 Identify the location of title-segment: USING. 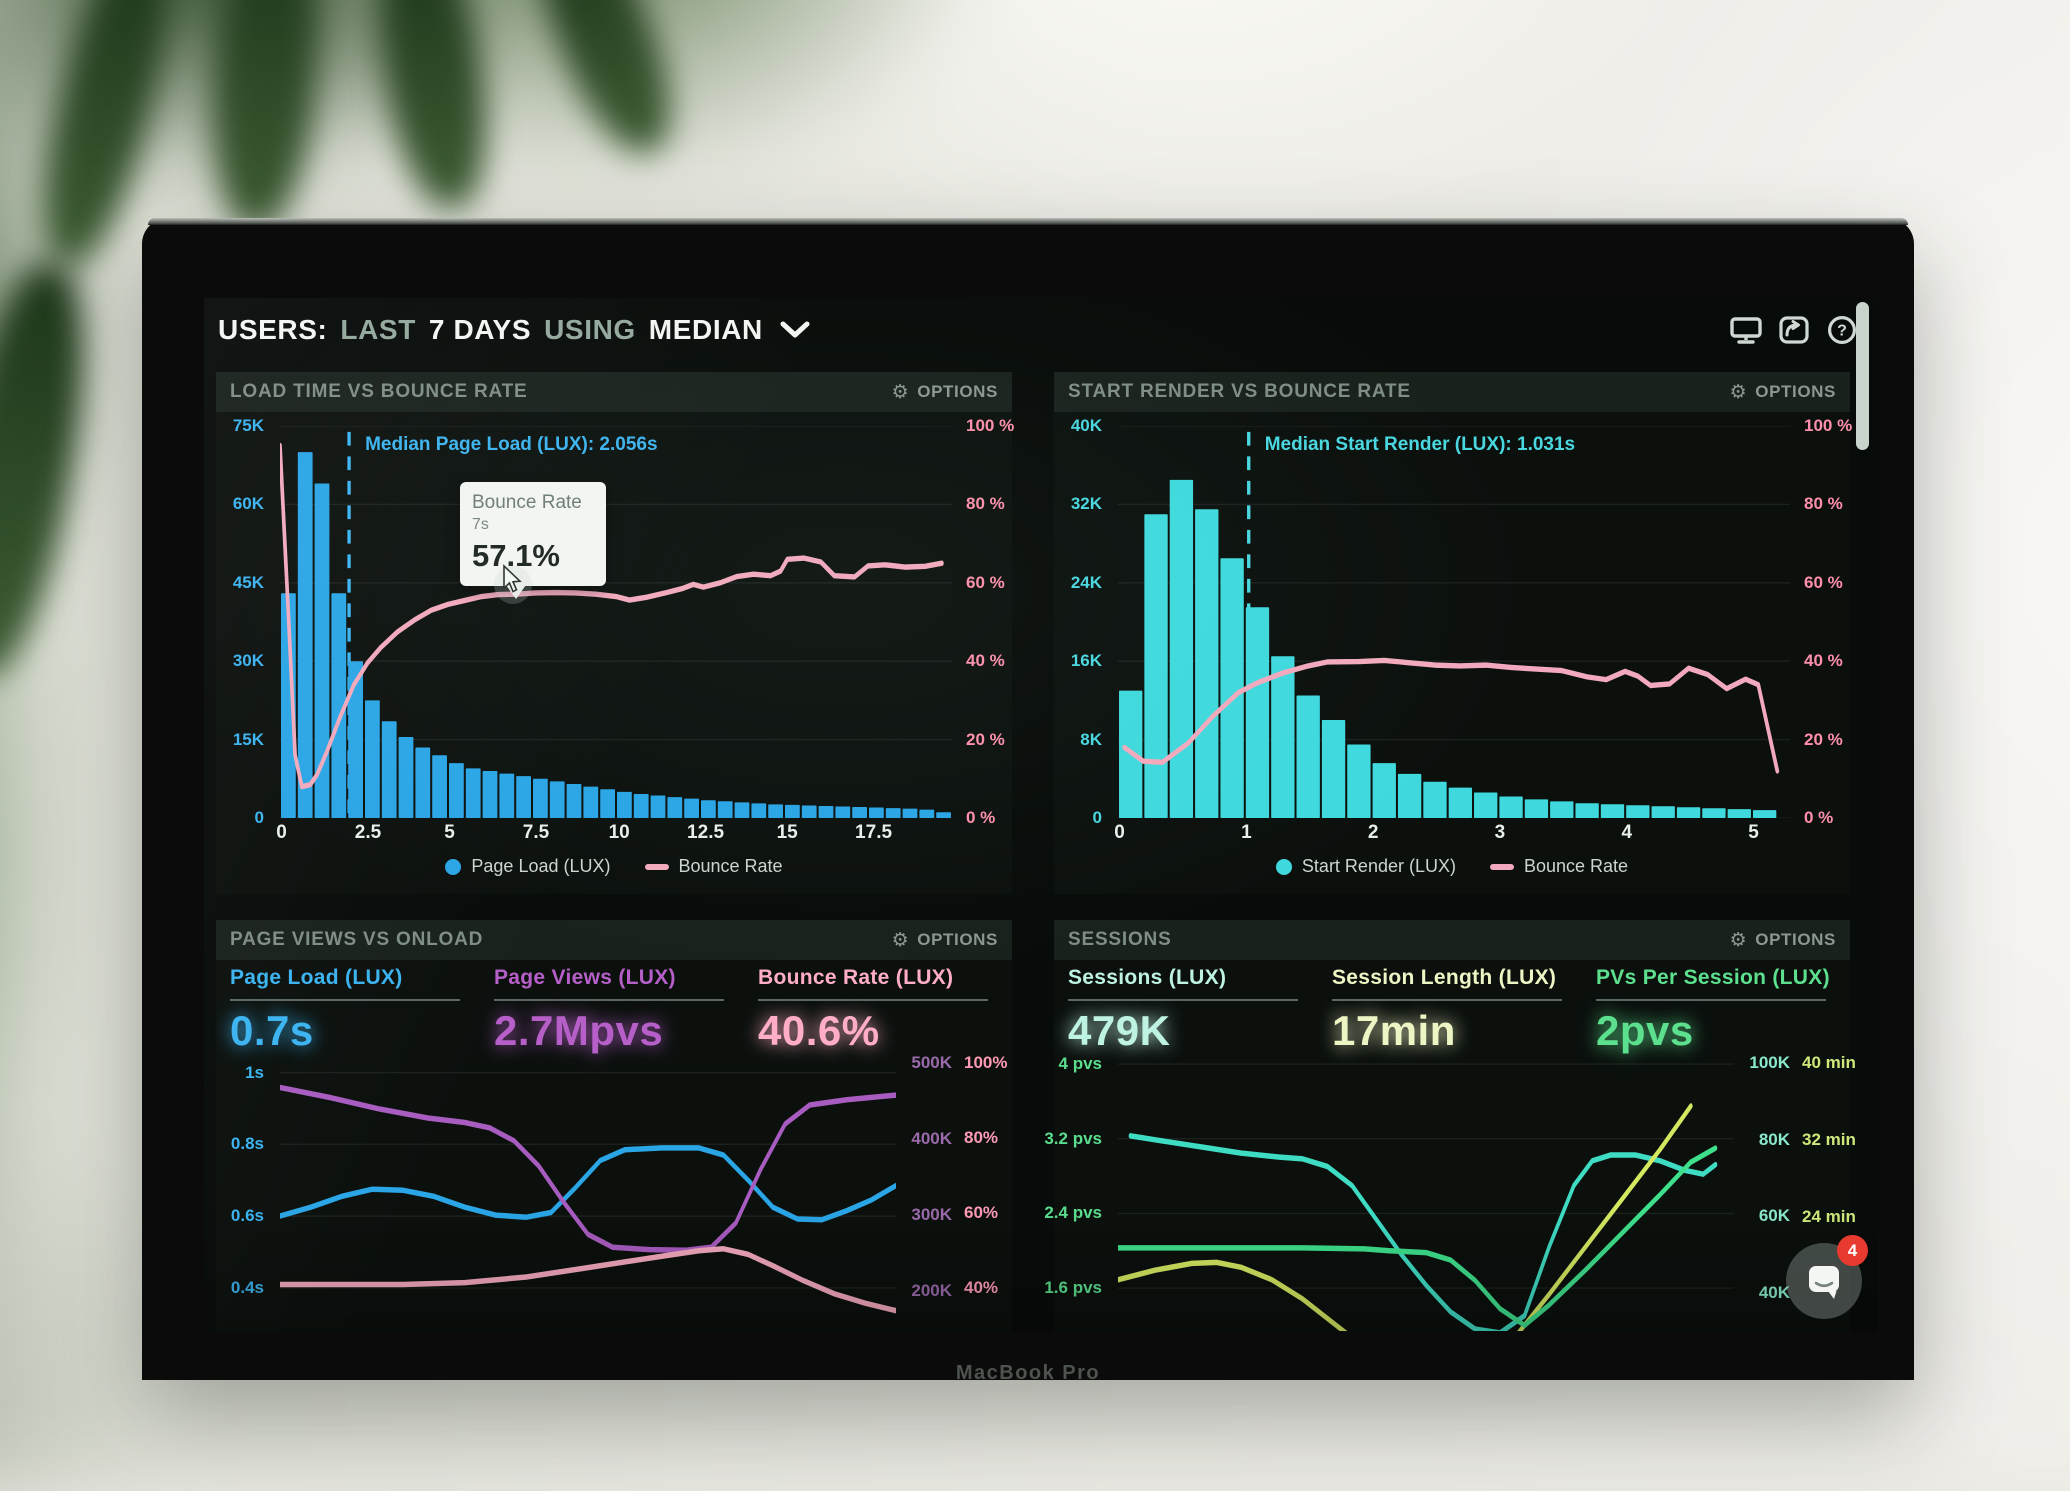
(590, 329).